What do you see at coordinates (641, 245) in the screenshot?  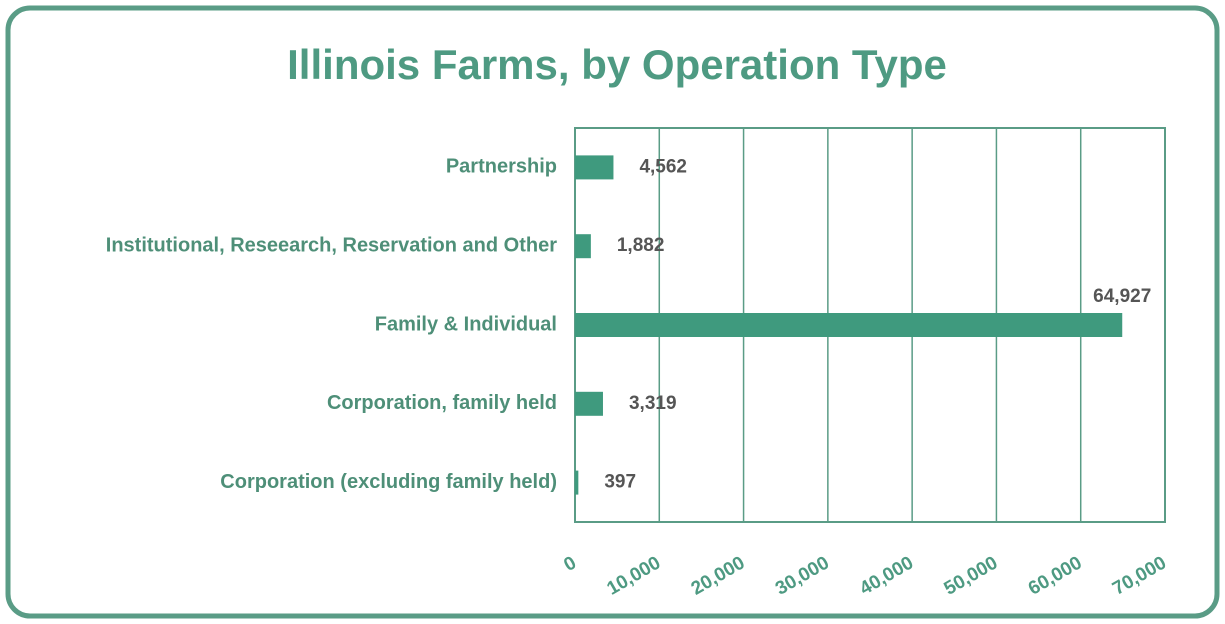 I see `data-label: 1,882` at bounding box center [641, 245].